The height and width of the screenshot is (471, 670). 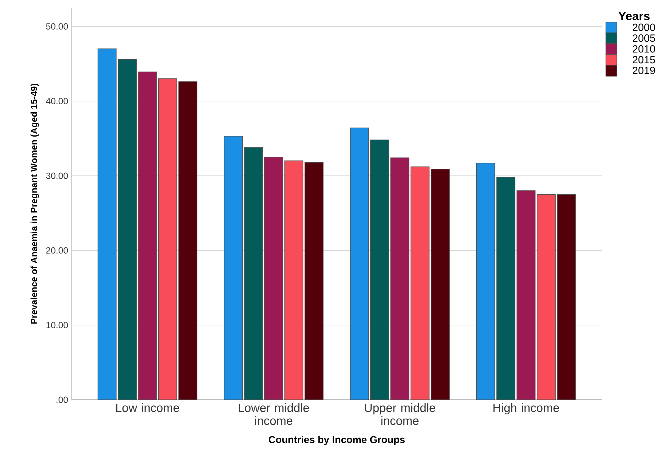 What do you see at coordinates (274, 415) in the screenshot?
I see `x-tick-label: Lower middle income` at bounding box center [274, 415].